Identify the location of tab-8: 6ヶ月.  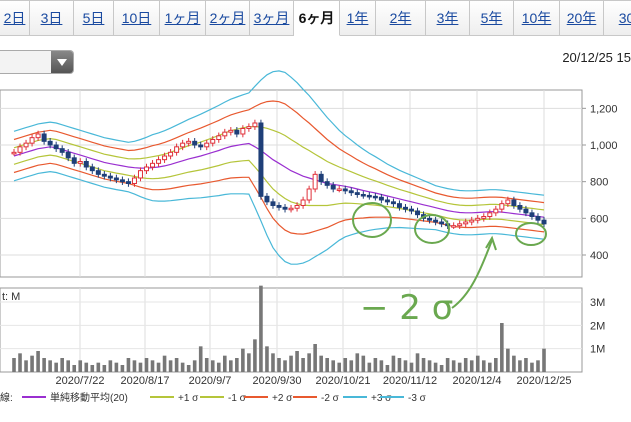
(317, 18).